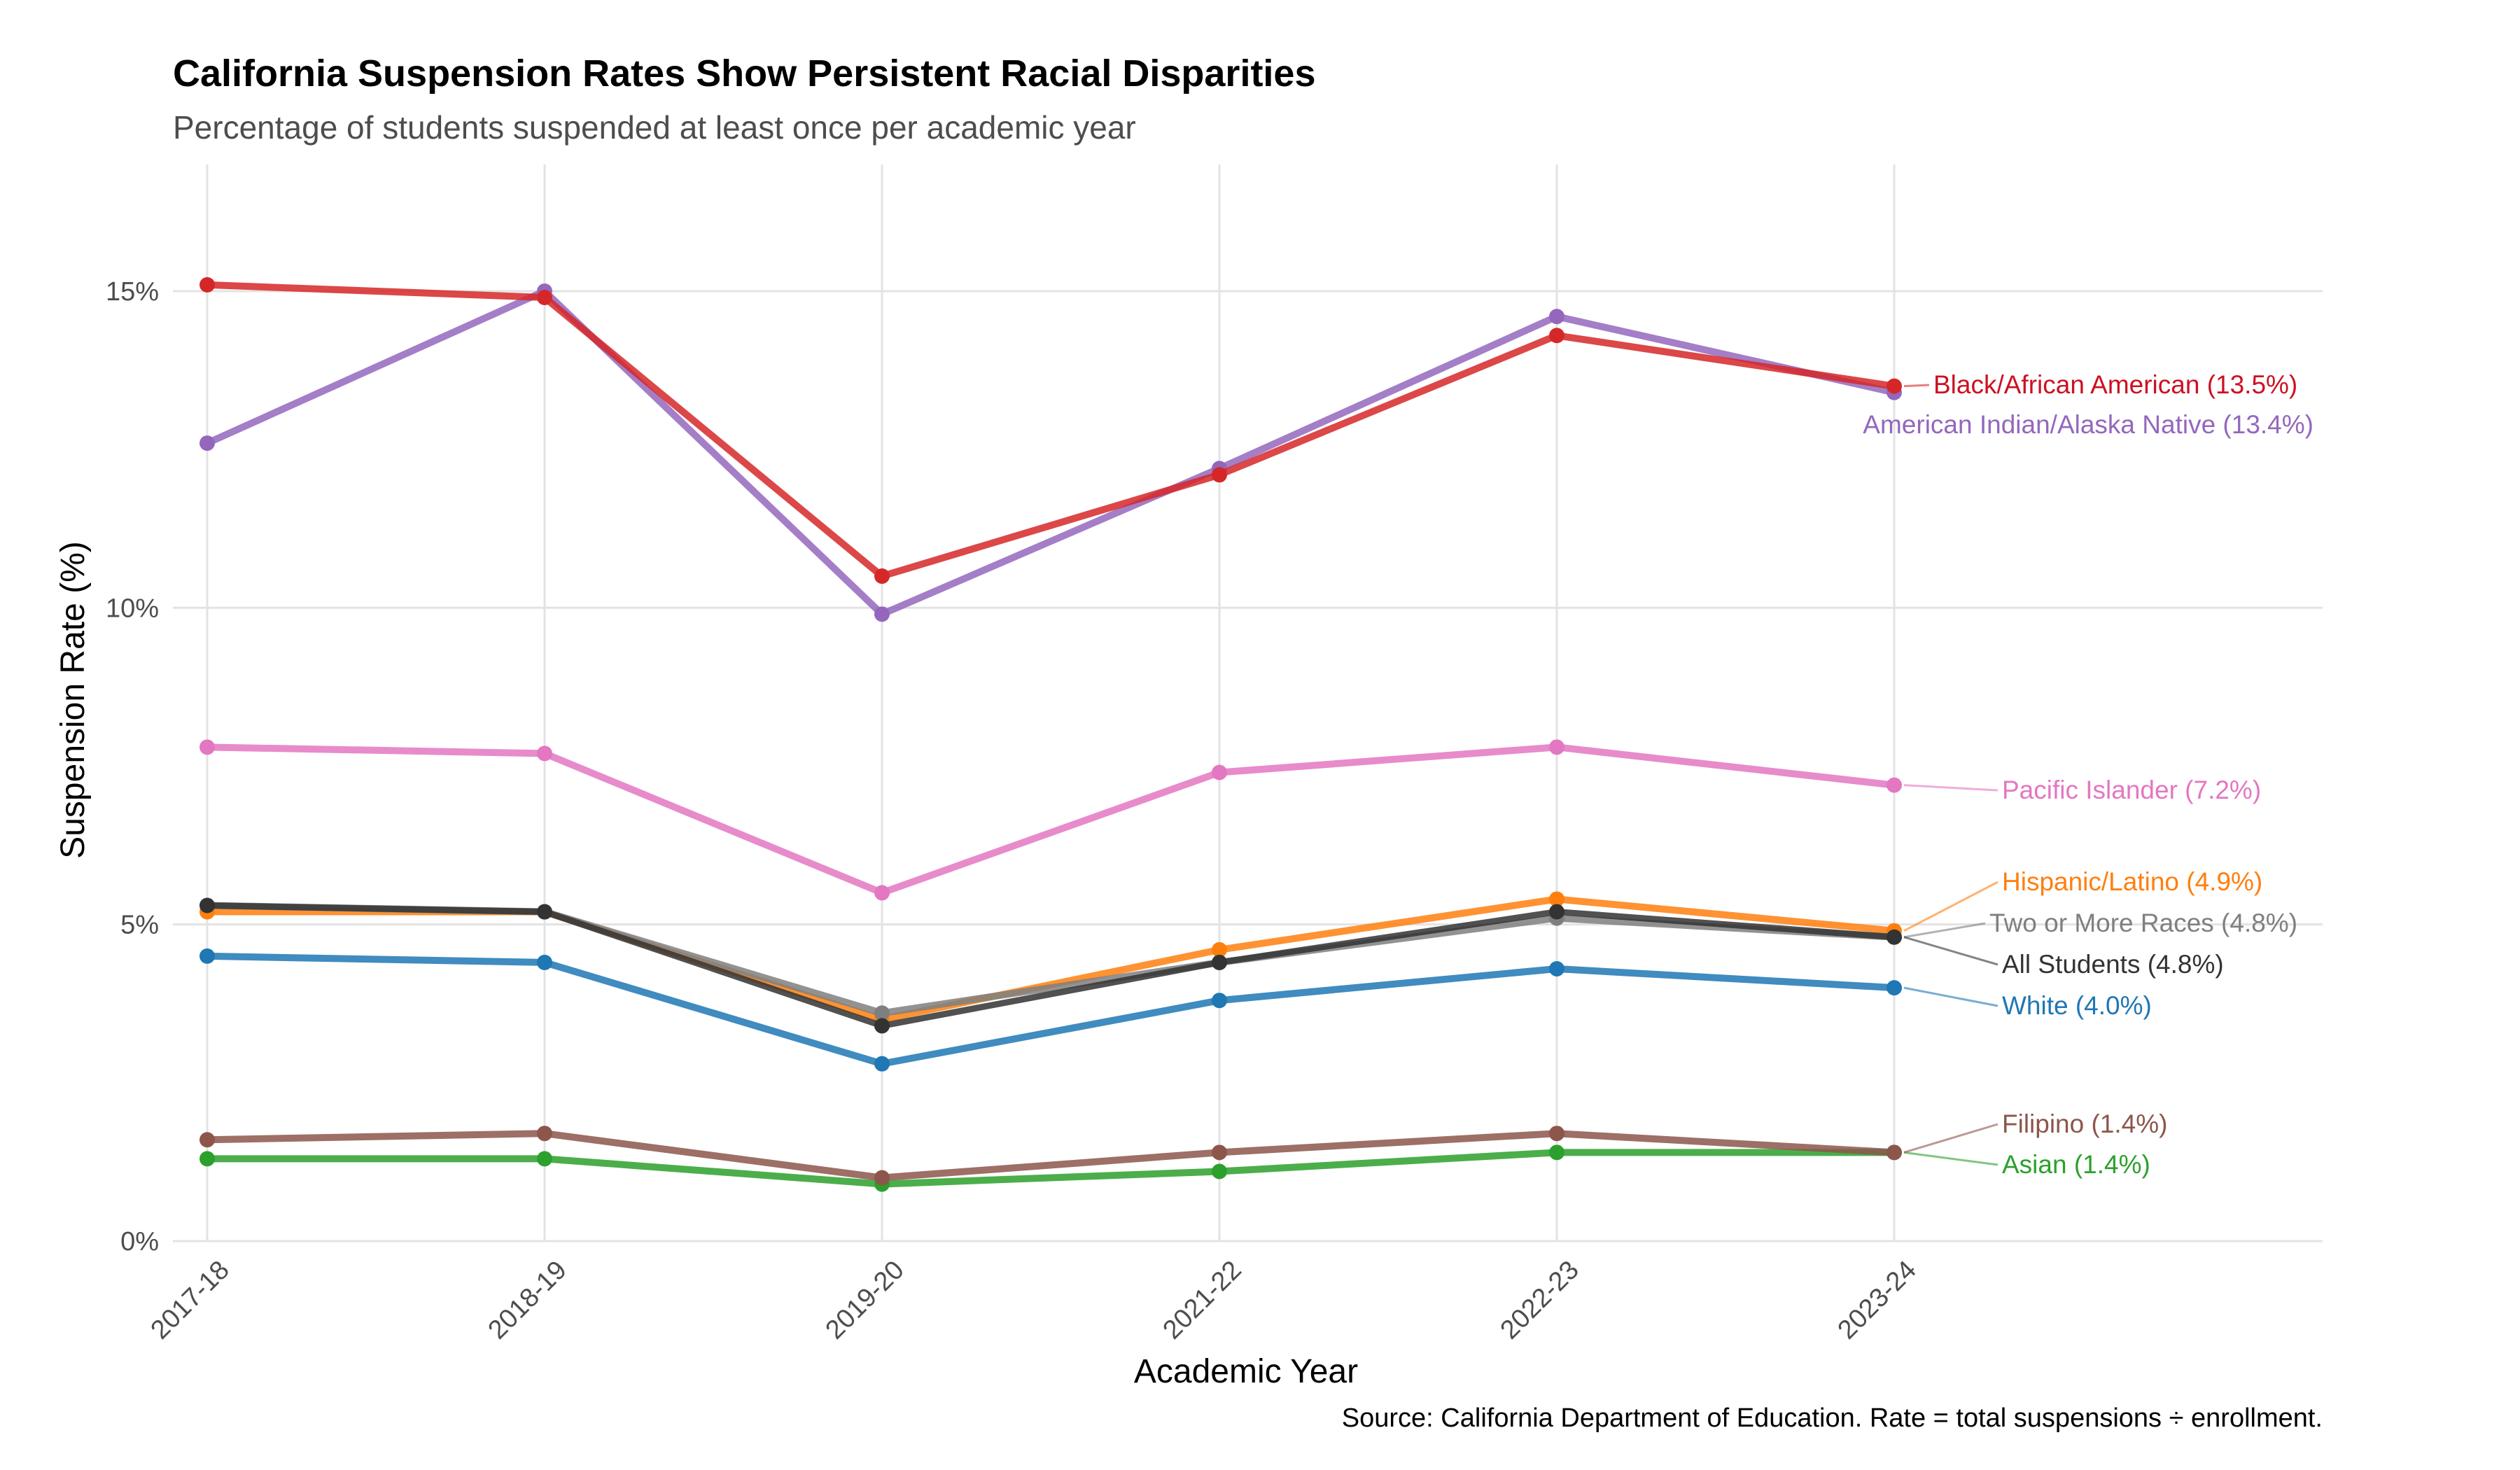  I want to click on series-label-filipino: Filipino (1.4%), so click(2084, 1124).